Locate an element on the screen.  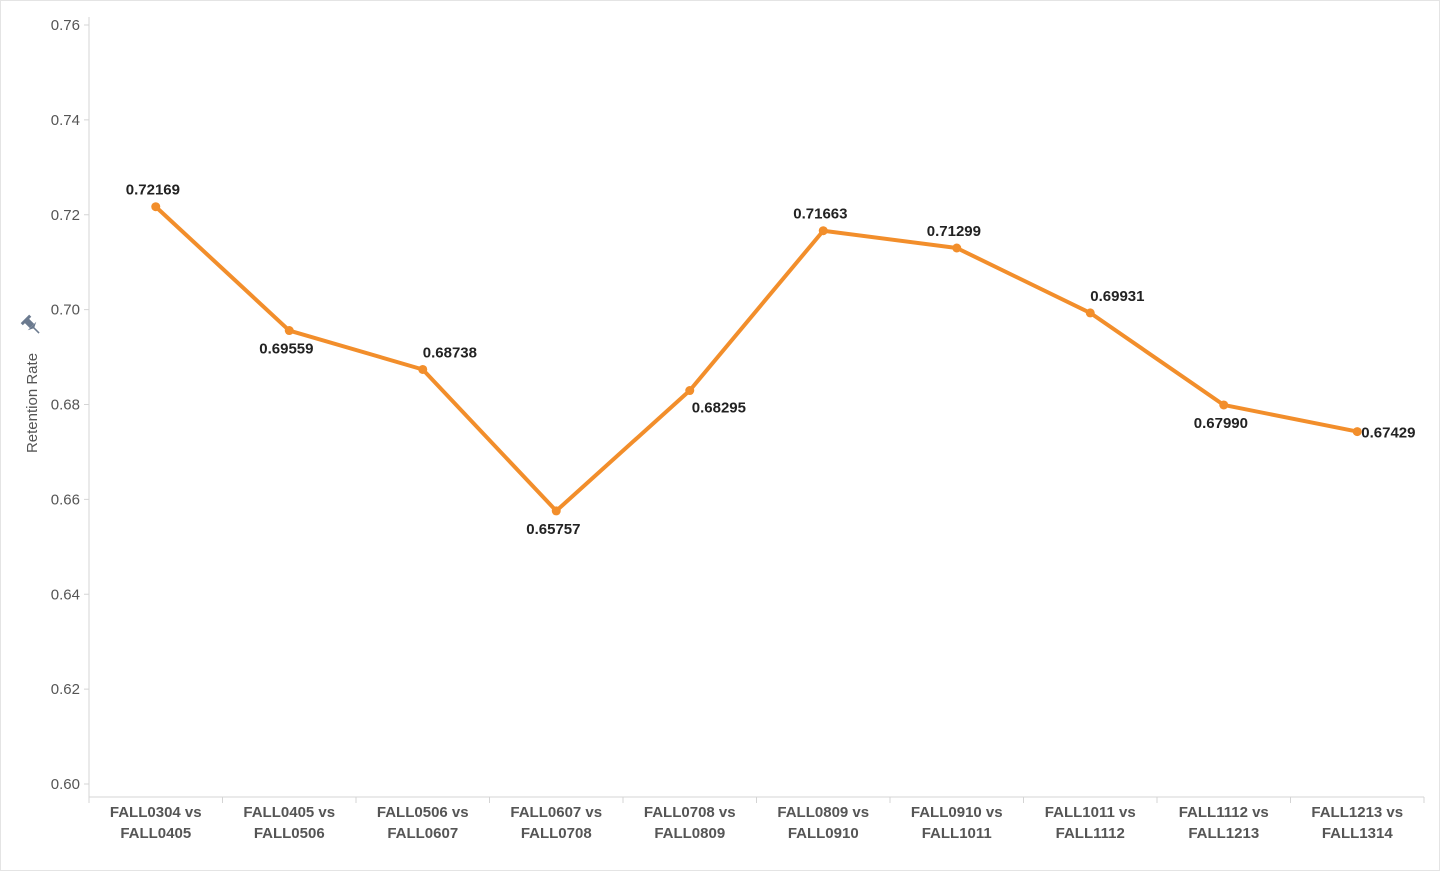
x-category-label-line: FALL0910 is located at coordinates (823, 833).